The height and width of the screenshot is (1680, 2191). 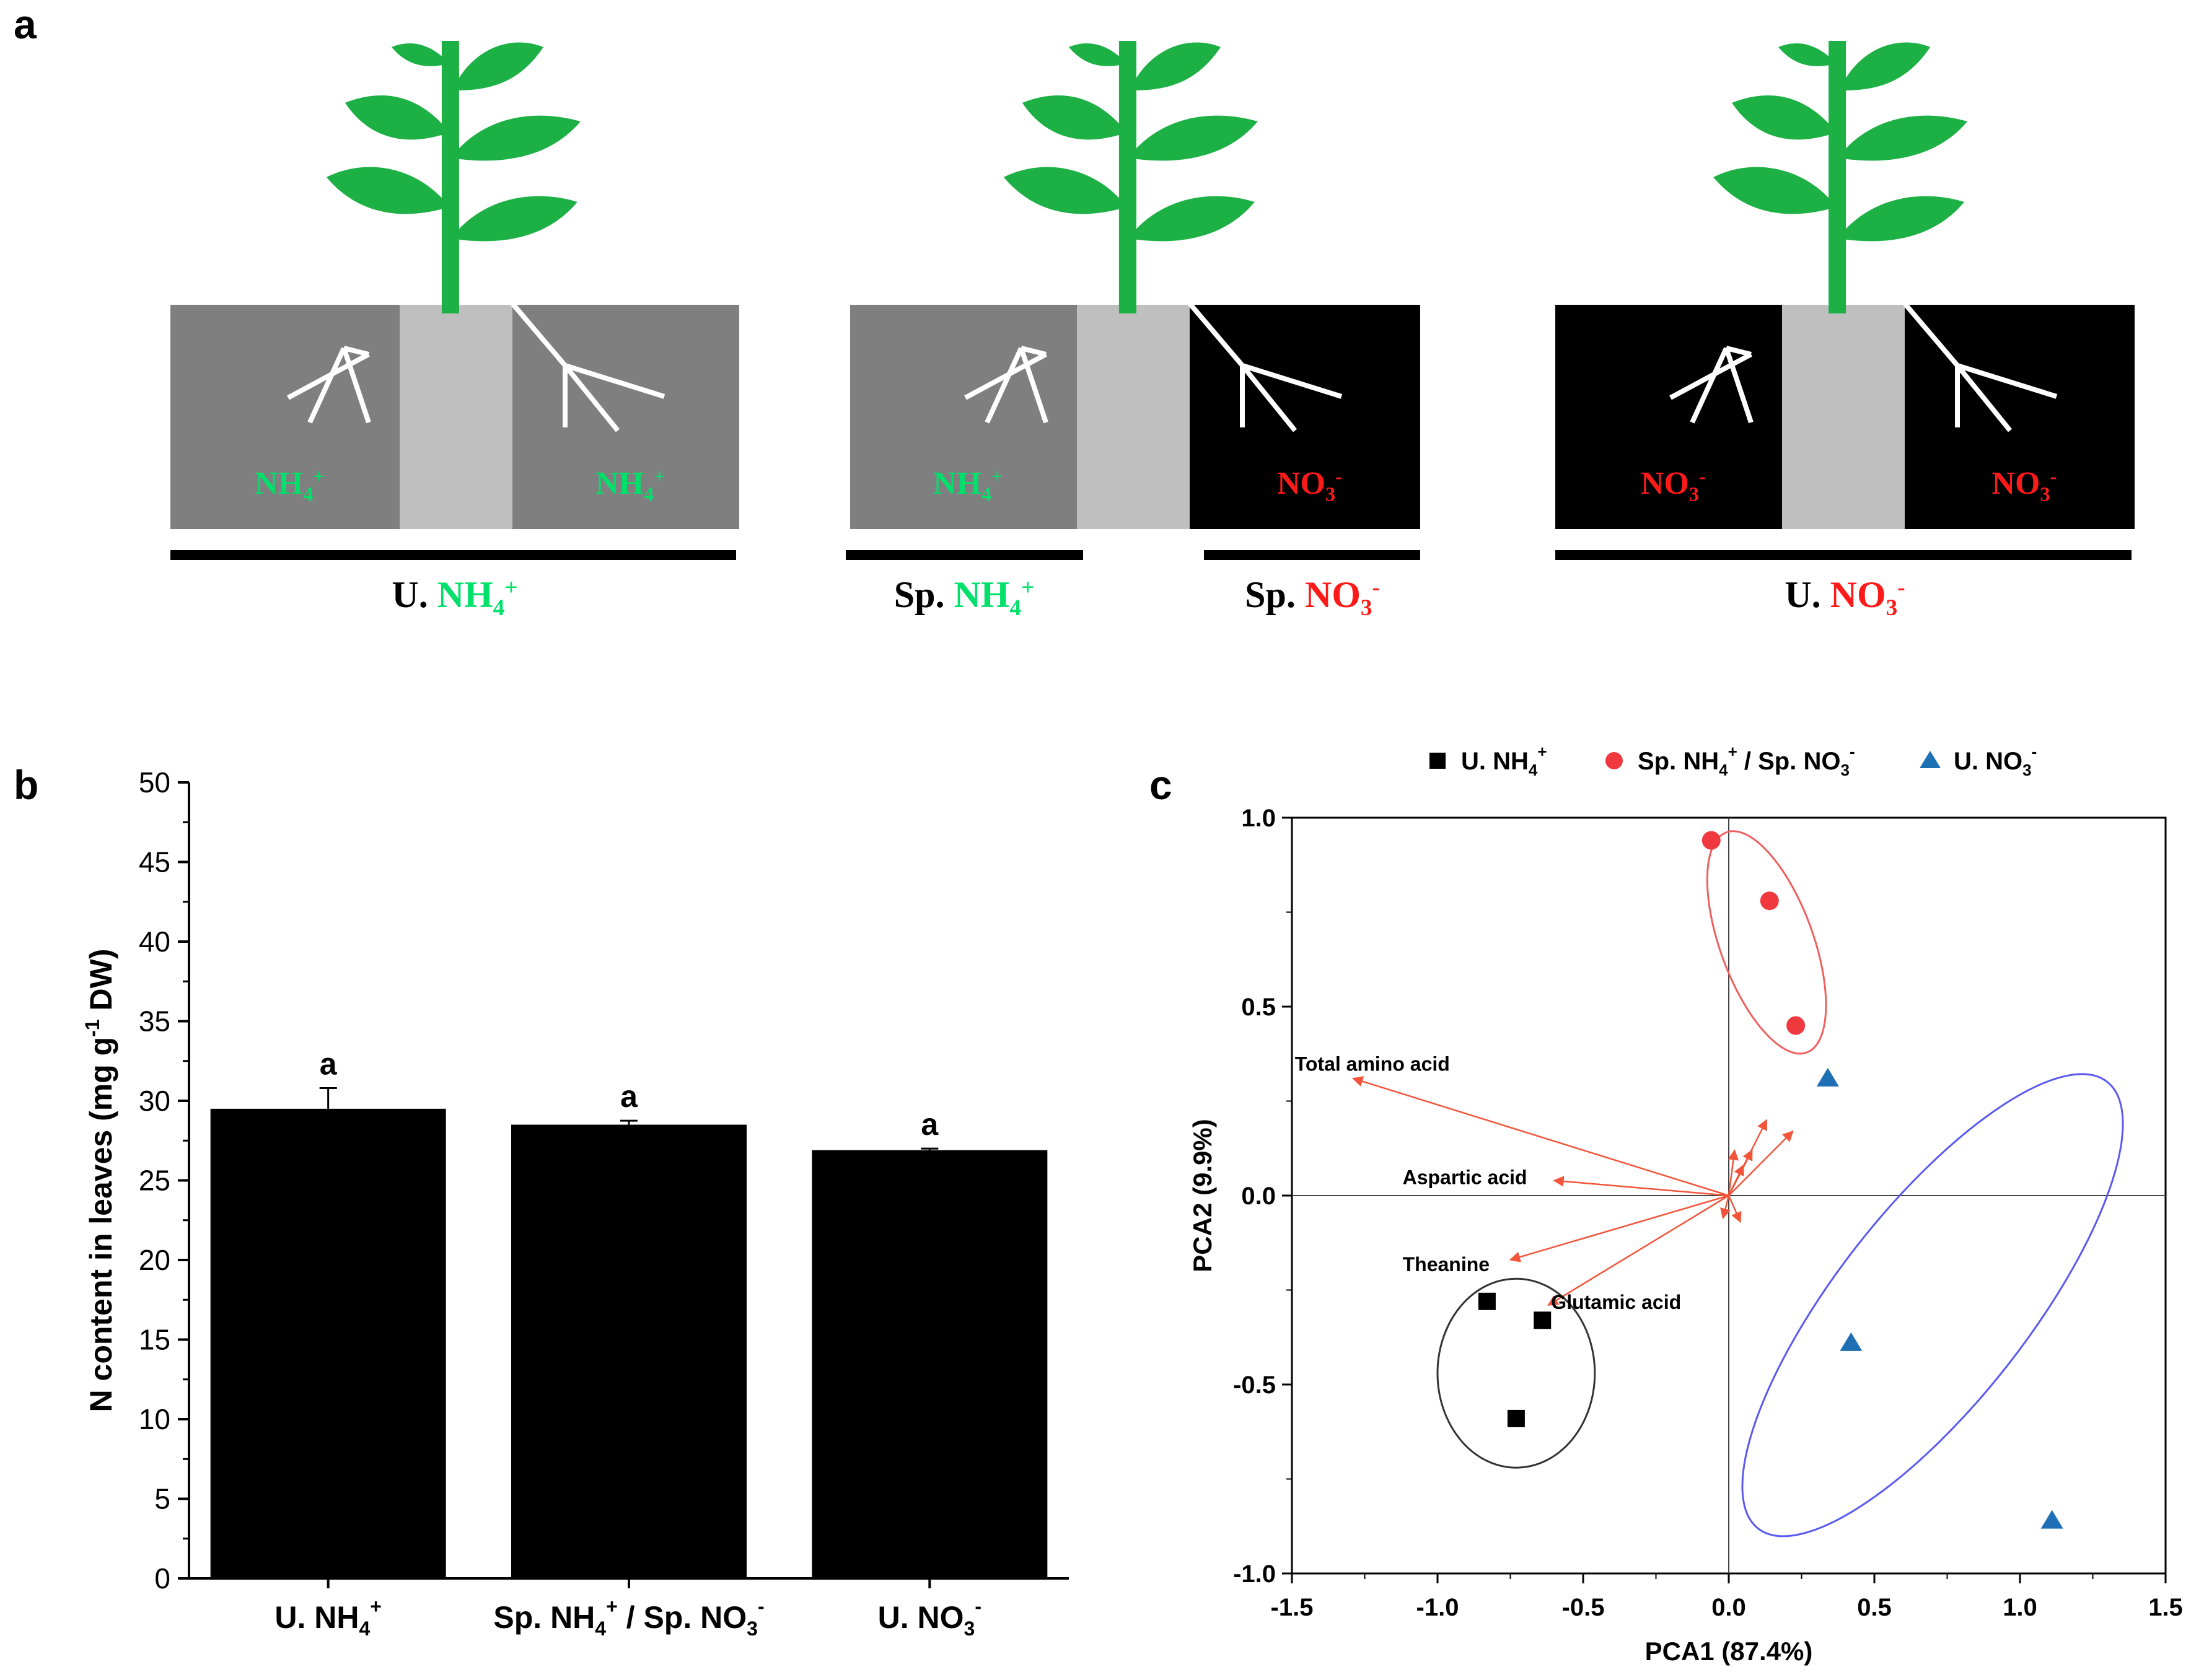 I want to click on y-tick-label: 40, so click(x=154, y=941).